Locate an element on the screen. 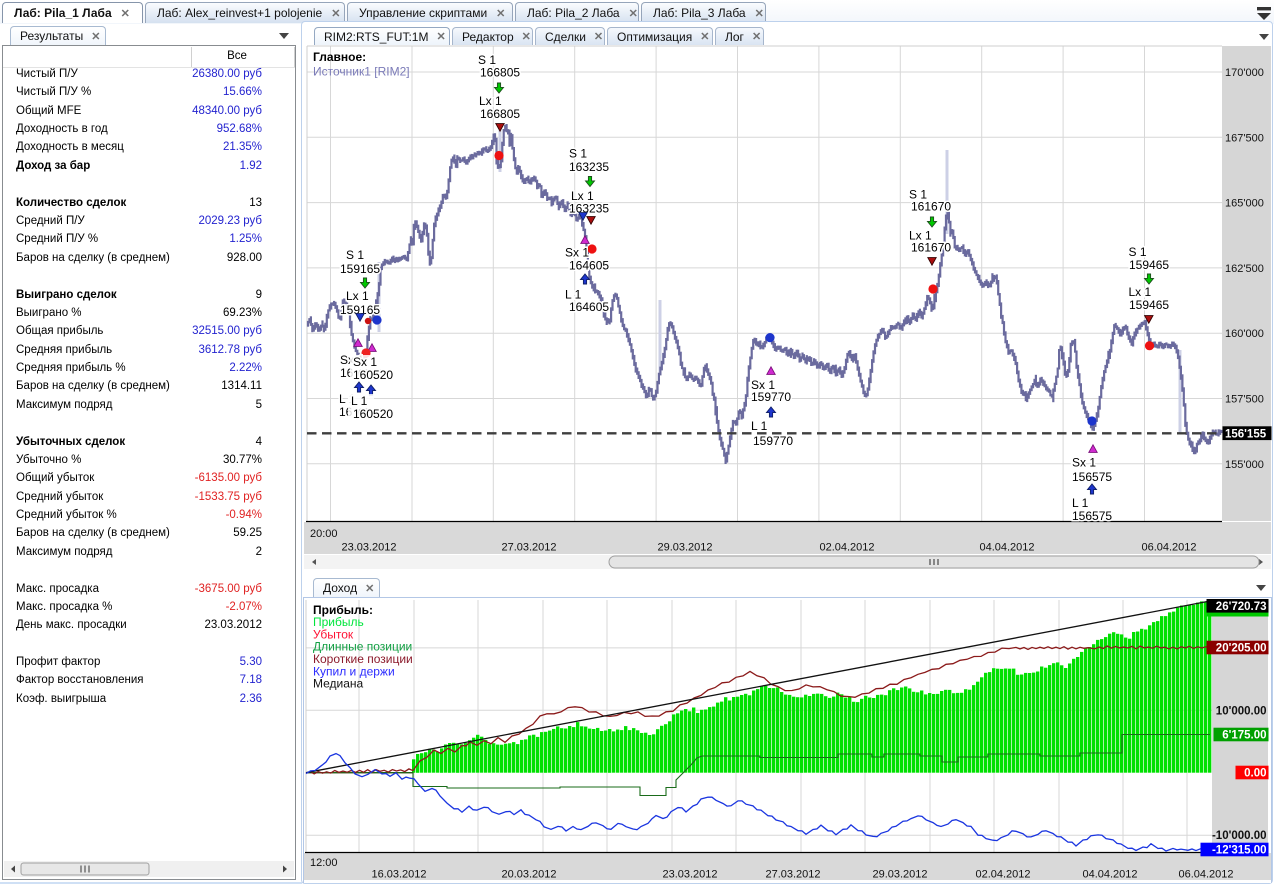 Image resolution: width=1274 pixels, height=885 pixels. svg-text: Прибыль is located at coordinates (338, 622).